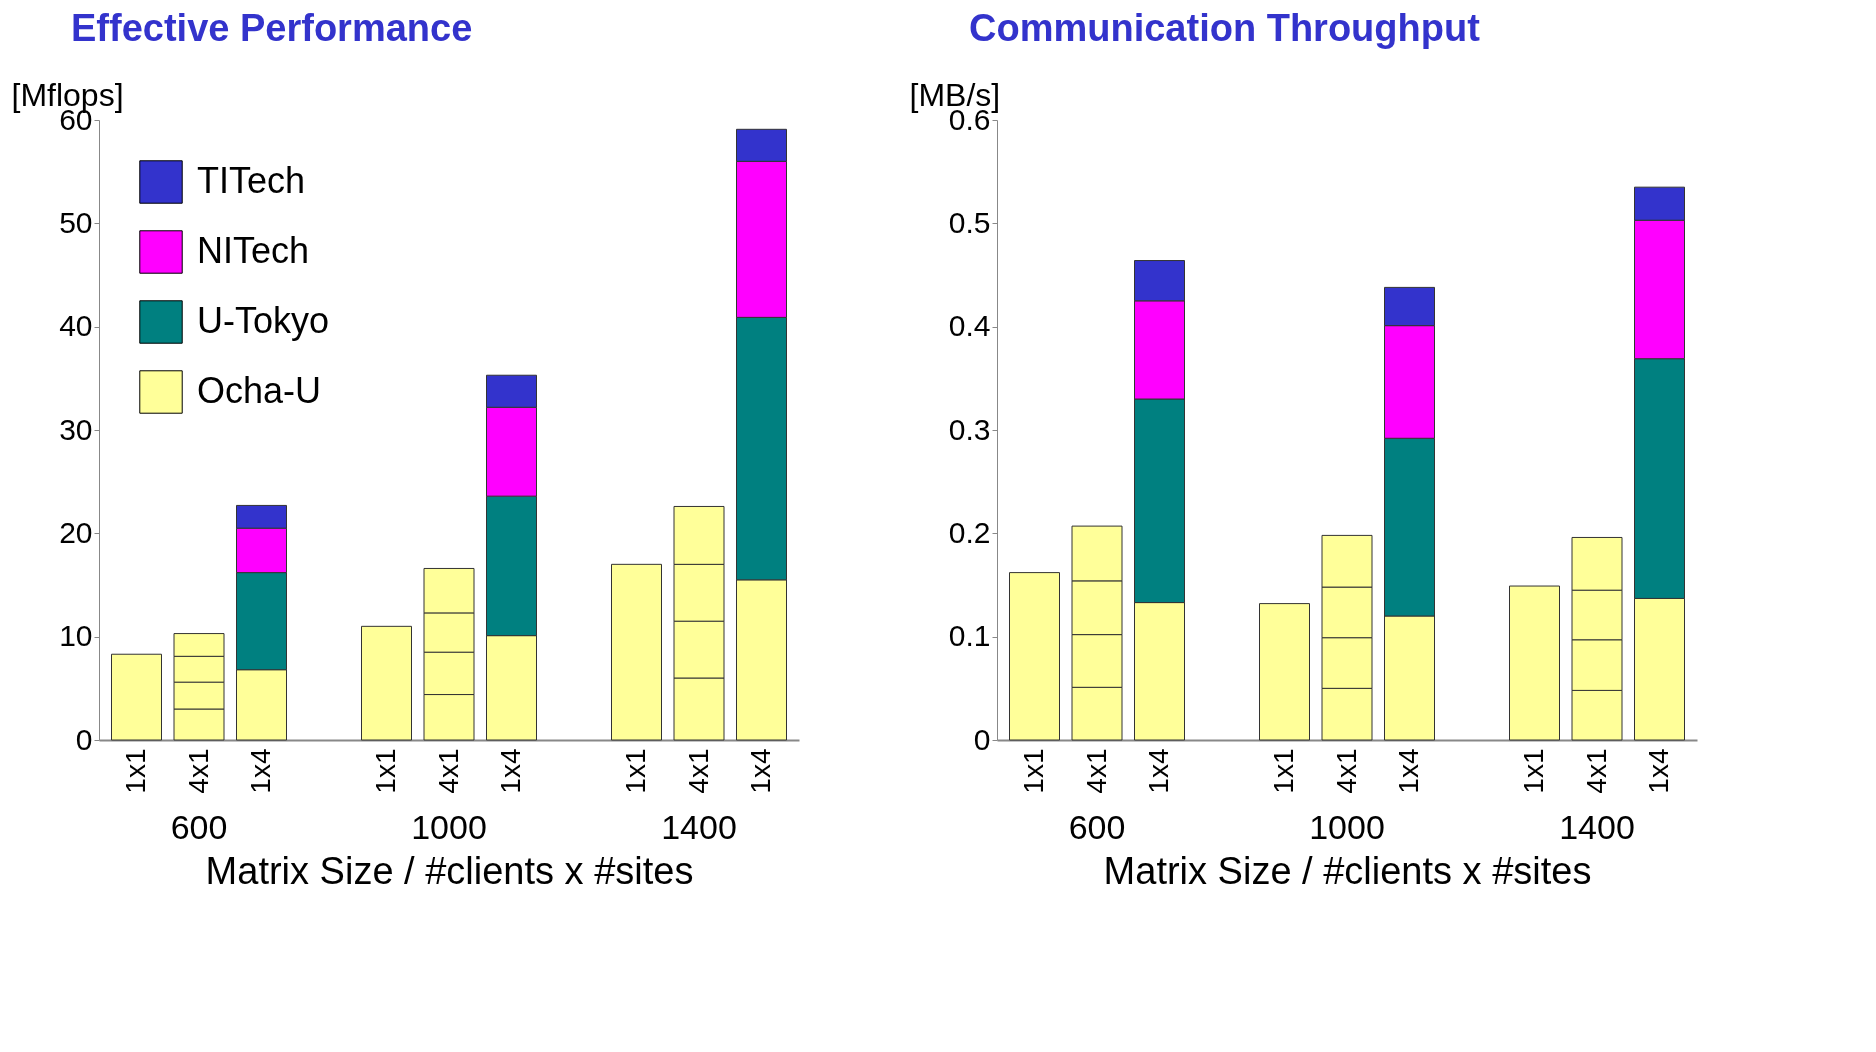 The image size is (1876, 1052). What do you see at coordinates (969, 326) in the screenshot?
I see `y-tick-label: 0.4` at bounding box center [969, 326].